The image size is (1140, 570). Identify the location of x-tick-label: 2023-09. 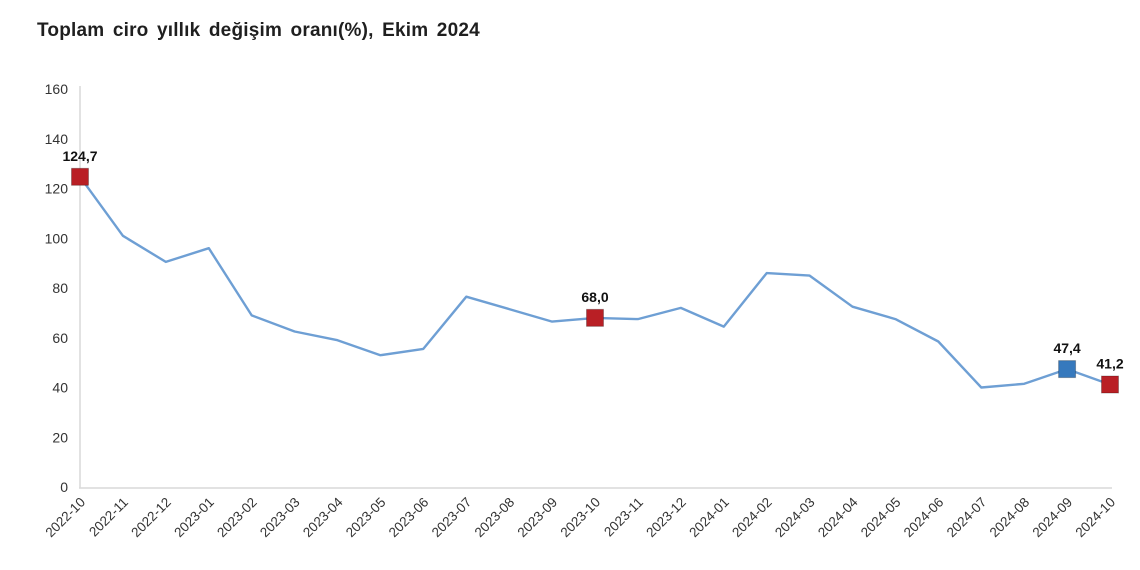
(538, 518).